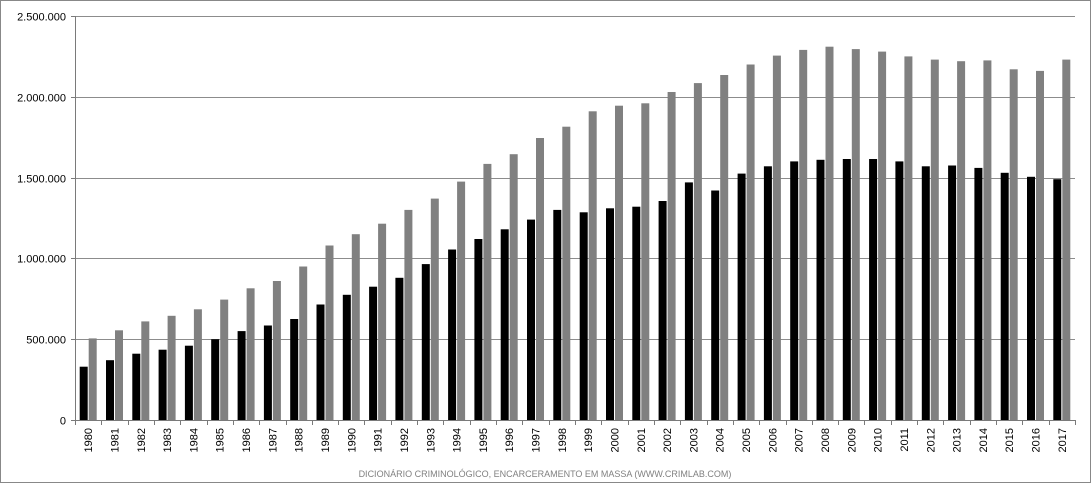 The image size is (1091, 483). Describe the element at coordinates (984, 440) in the screenshot. I see `x-tick-label: 2014` at that location.